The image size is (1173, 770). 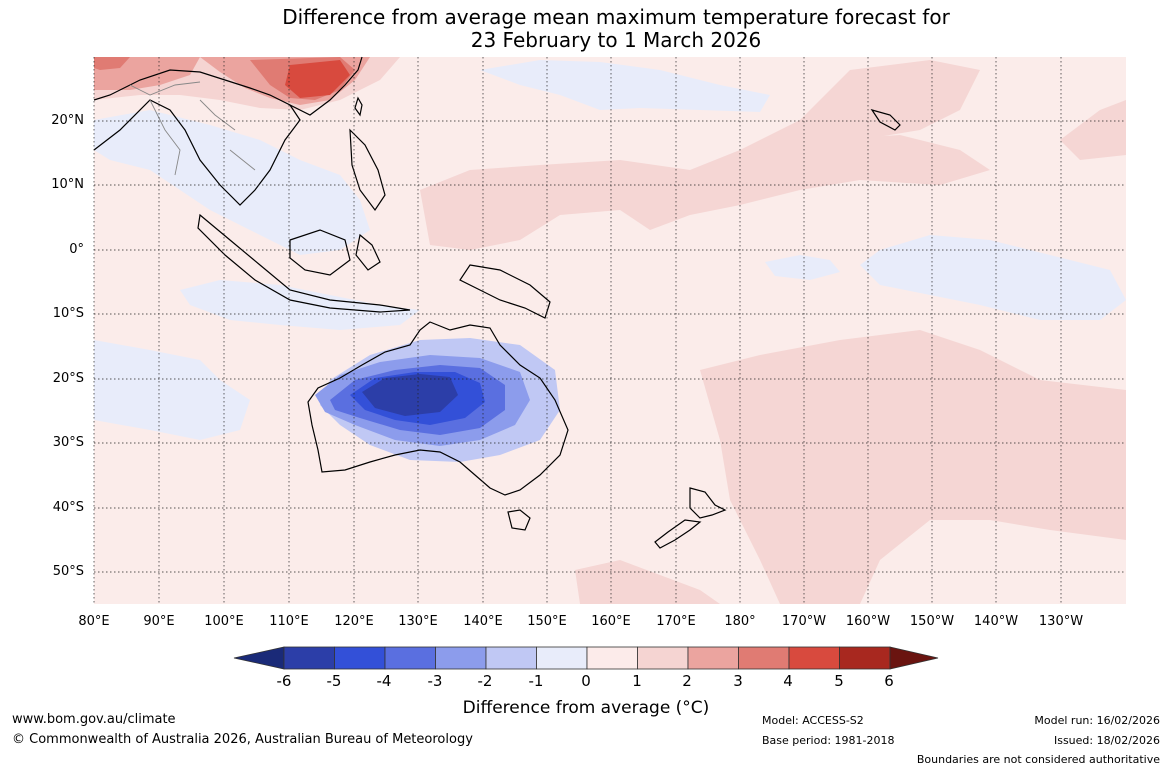 I want to click on colorbar-tick-minus1: -1, so click(x=536, y=681).